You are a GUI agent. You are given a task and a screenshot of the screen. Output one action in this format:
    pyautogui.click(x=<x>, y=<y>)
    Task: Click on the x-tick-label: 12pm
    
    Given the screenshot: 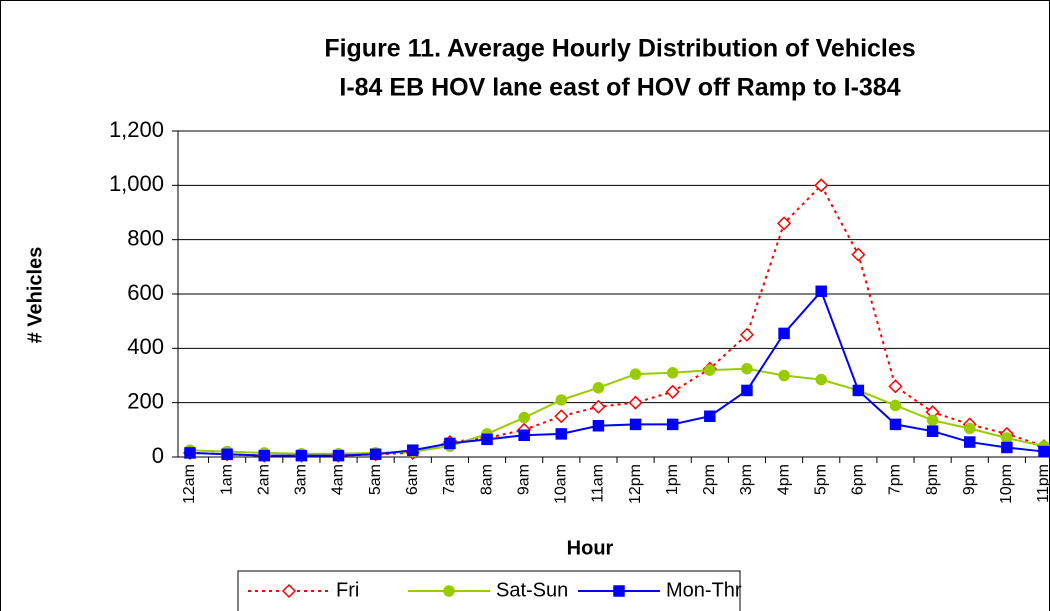 What is the action you would take?
    pyautogui.click(x=635, y=484)
    